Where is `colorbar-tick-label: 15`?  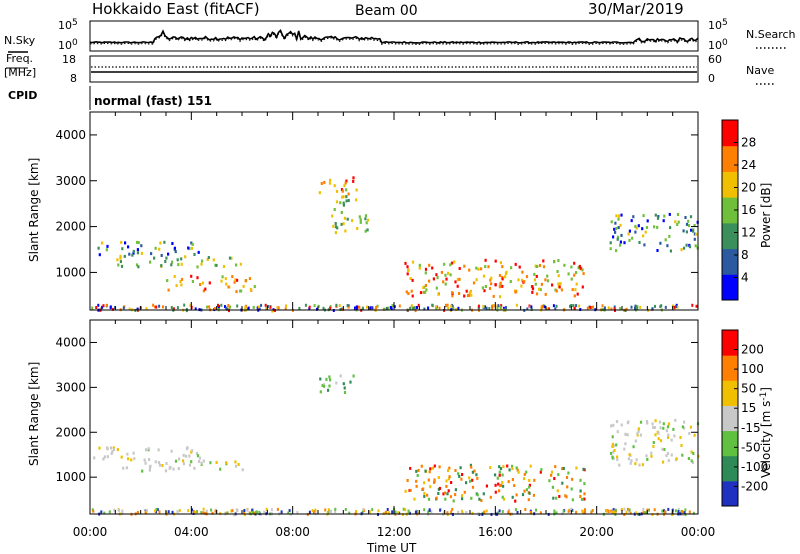
colorbar-tick-label: 15 is located at coordinates (748, 408).